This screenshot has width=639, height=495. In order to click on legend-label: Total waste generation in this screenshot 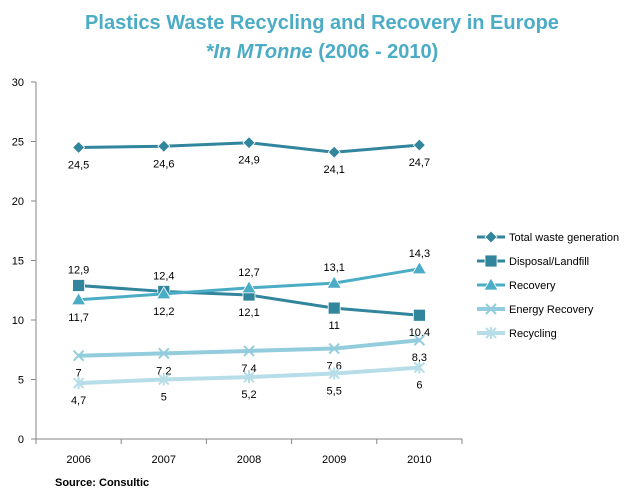, I will do `click(564, 238)`.